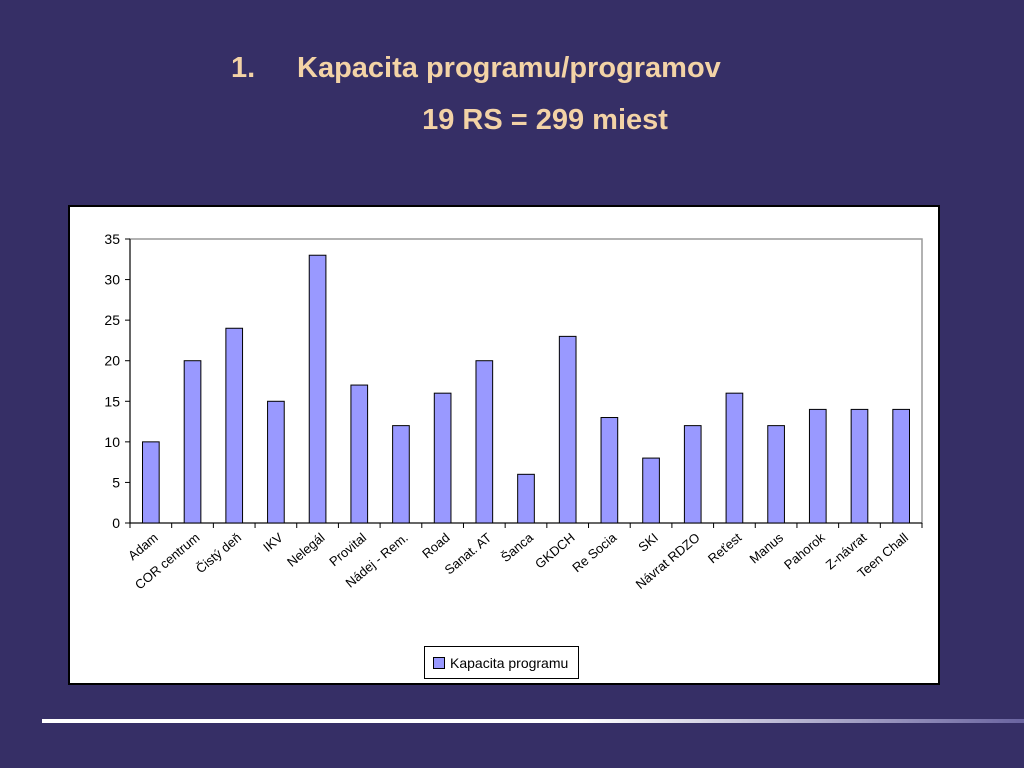 The width and height of the screenshot is (1024, 768). I want to click on x-tick-label: SKI, so click(648, 542).